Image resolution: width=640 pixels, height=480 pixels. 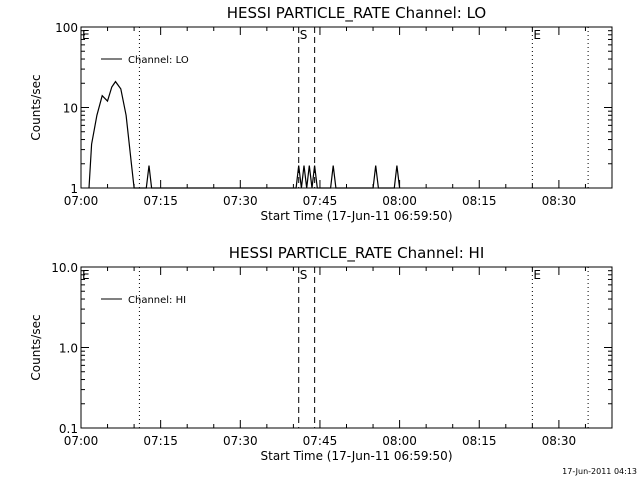 I want to click on y-tick-label: 1.0, so click(x=68, y=349).